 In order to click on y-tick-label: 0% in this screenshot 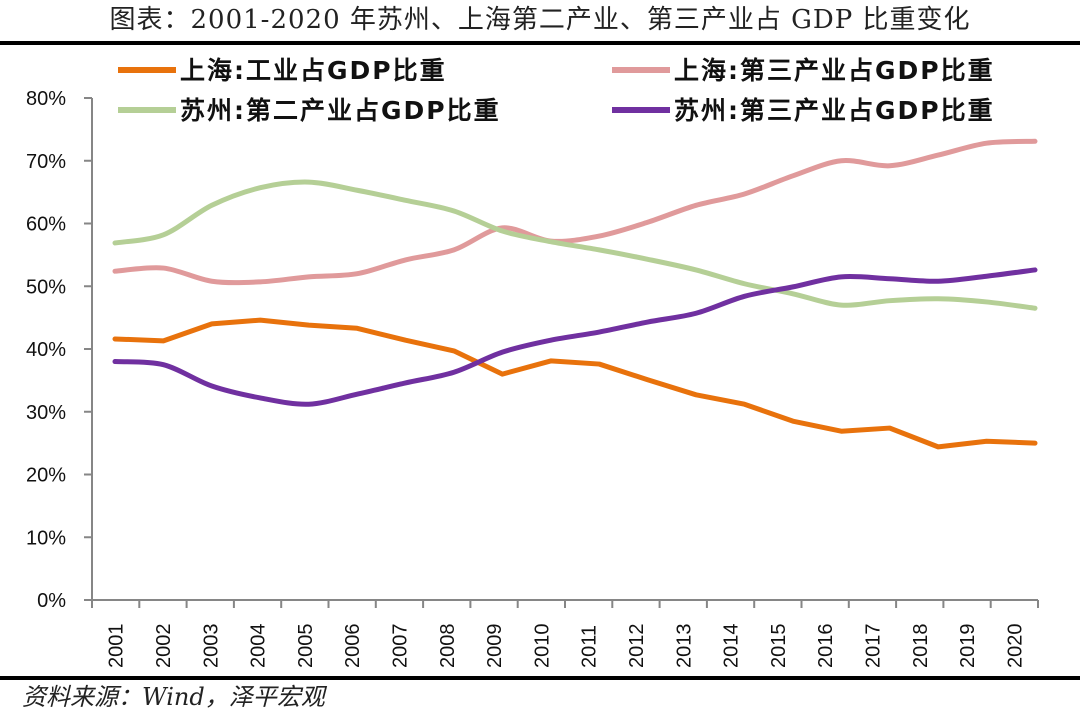, I will do `click(51, 601)`.